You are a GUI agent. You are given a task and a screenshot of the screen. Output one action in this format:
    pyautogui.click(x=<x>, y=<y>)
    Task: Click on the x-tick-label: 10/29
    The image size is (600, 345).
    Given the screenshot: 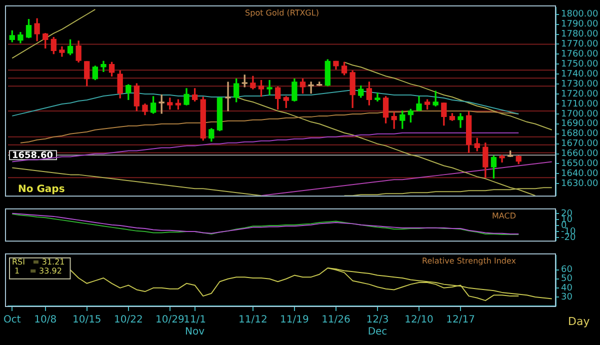 What is the action you would take?
    pyautogui.click(x=169, y=320)
    